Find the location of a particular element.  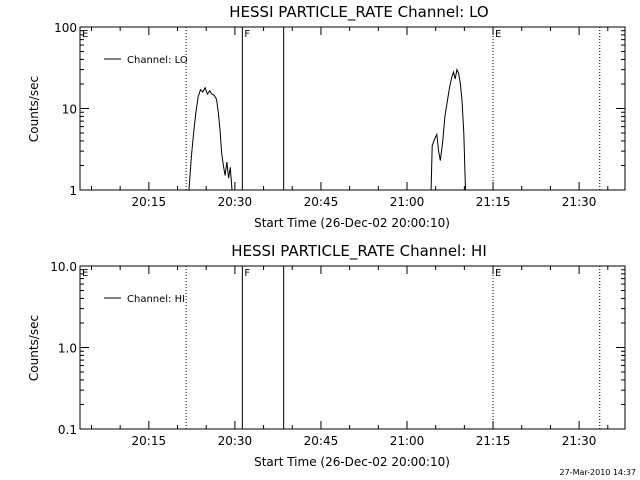

y-tick-label: 10 is located at coordinates (69, 110).